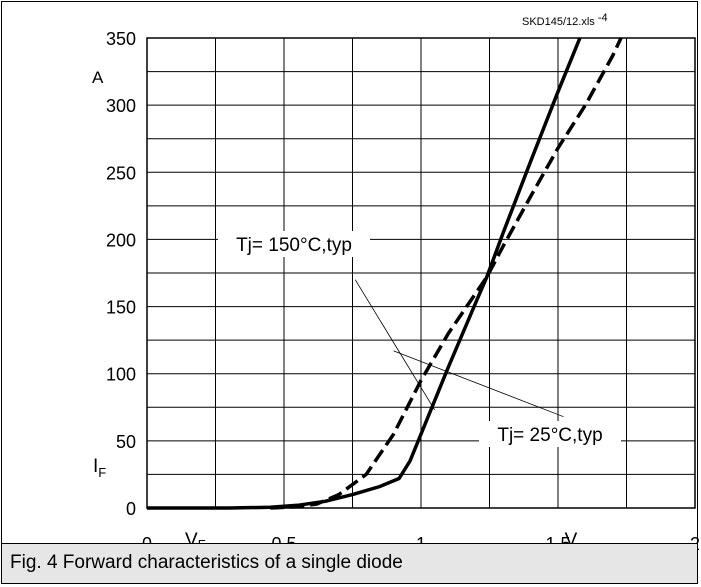 This screenshot has width=701, height=587. I want to click on annotation-label: Tj= 25°C,typ, so click(549, 435).